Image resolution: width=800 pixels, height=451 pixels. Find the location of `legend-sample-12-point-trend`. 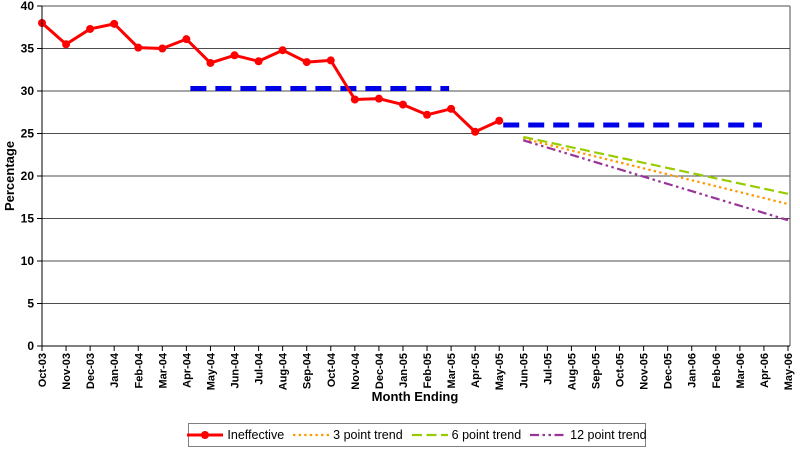

legend-sample-12-point-trend is located at coordinates (548, 435).